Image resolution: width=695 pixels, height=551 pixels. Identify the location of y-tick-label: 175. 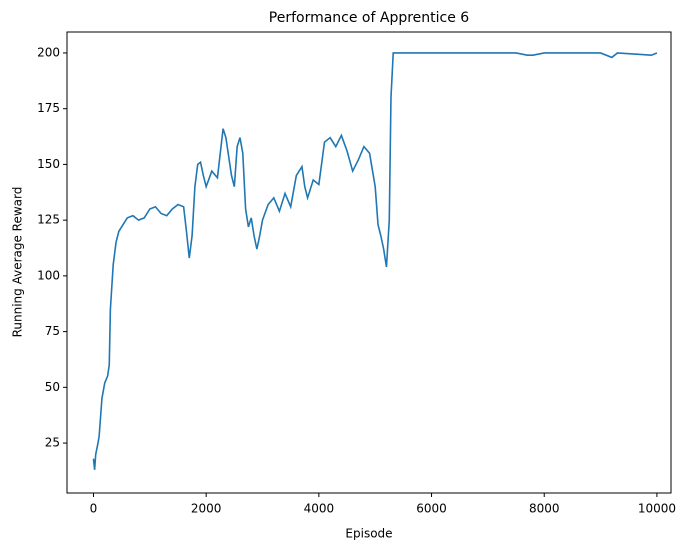
(48, 108).